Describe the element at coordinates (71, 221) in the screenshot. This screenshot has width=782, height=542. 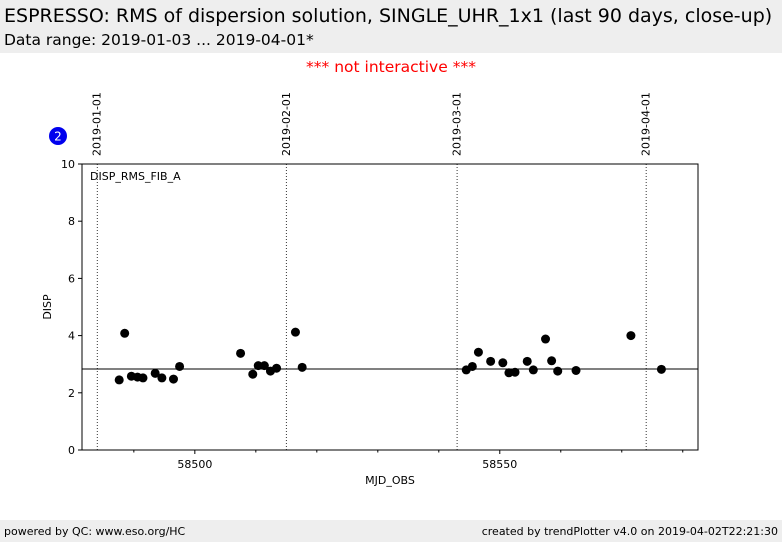
I see `y-tick-label: 8` at that location.